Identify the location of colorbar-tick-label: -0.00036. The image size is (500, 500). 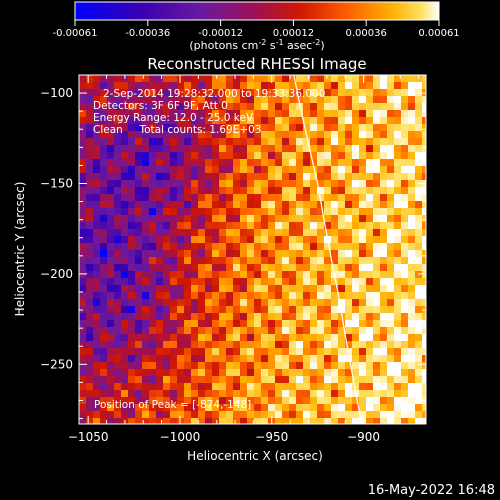
(147, 33).